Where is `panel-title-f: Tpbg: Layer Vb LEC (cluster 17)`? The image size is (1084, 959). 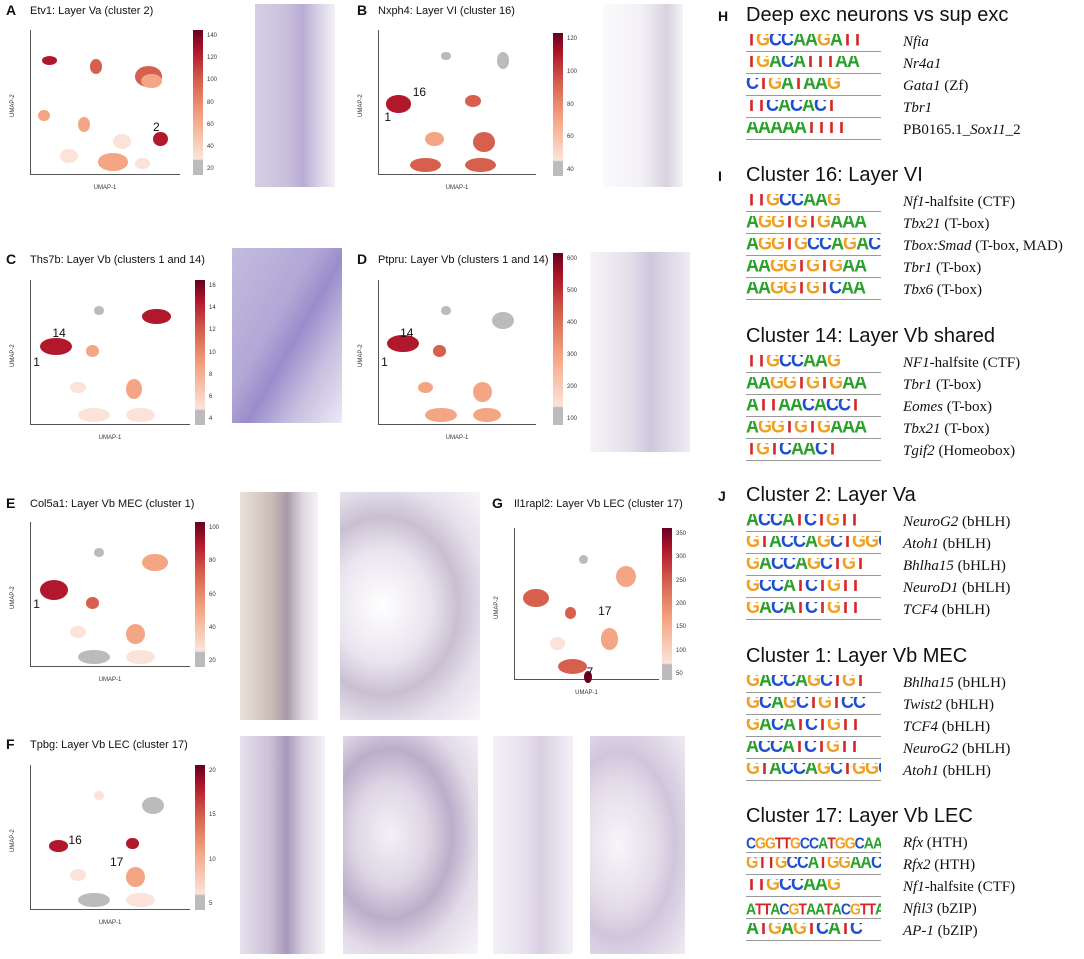 panel-title-f: Tpbg: Layer Vb LEC (cluster 17) is located at coordinates (109, 745).